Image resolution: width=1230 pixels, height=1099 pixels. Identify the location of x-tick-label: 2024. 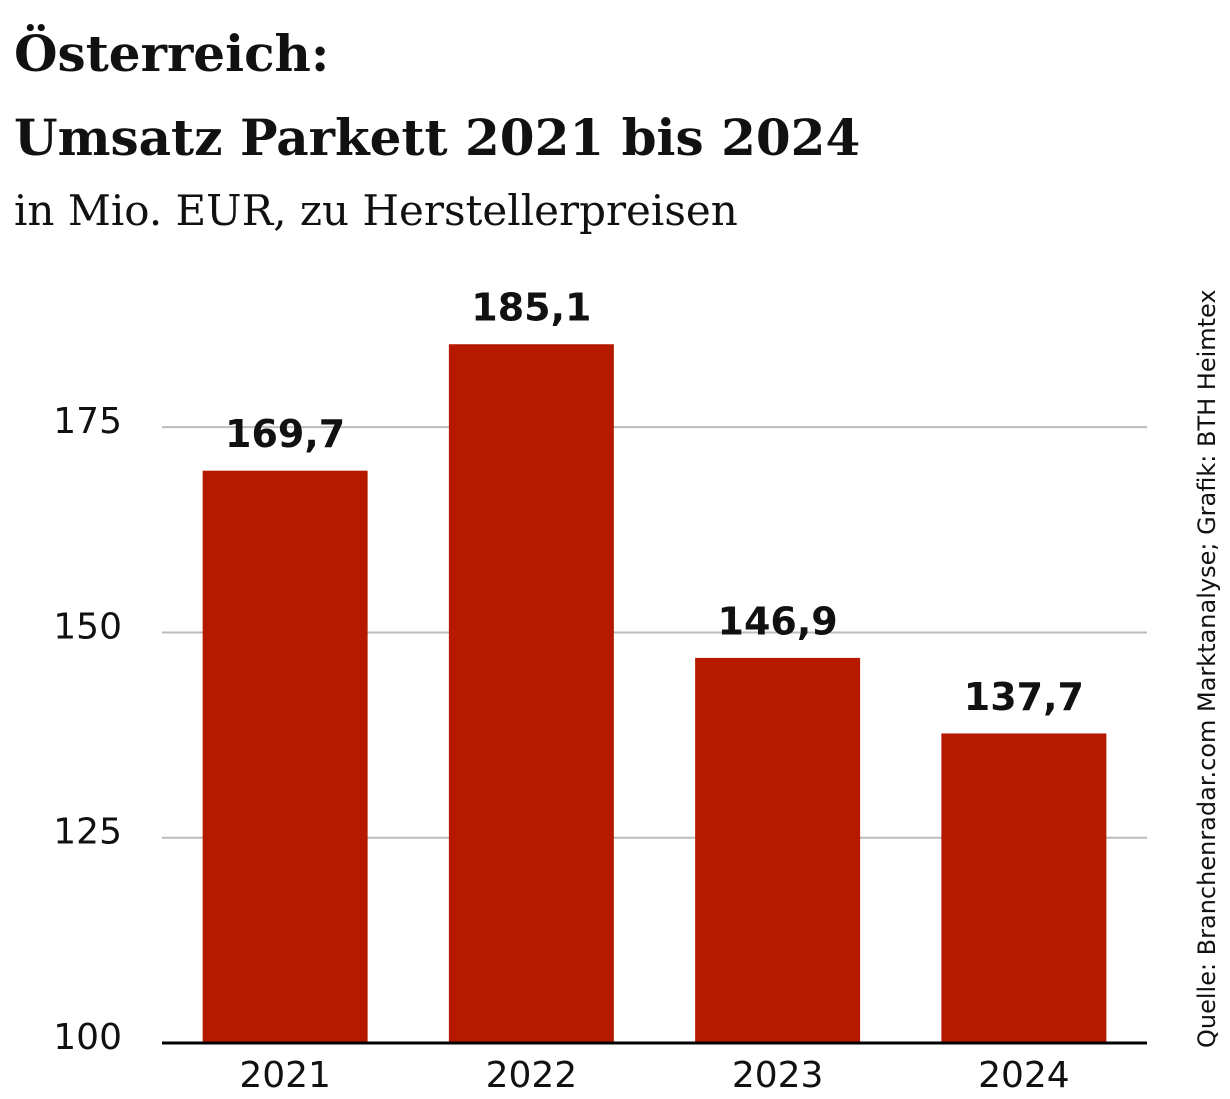
(1024, 1075).